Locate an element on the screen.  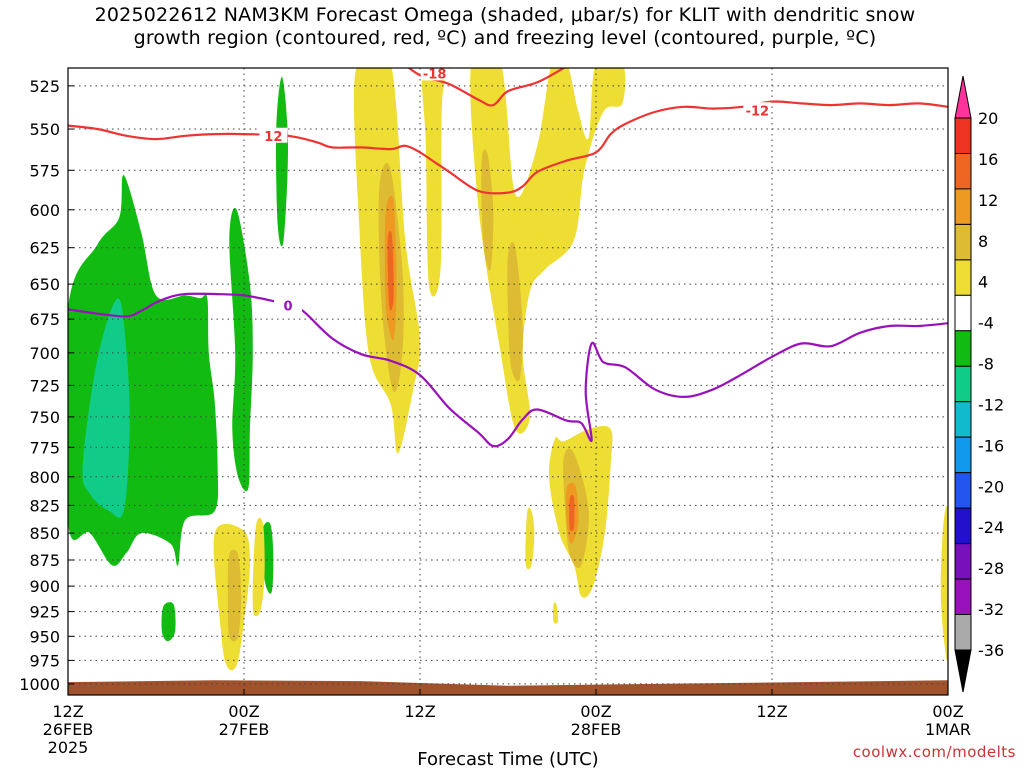
y-tick-label-1000: 1000 is located at coordinates (39, 684).